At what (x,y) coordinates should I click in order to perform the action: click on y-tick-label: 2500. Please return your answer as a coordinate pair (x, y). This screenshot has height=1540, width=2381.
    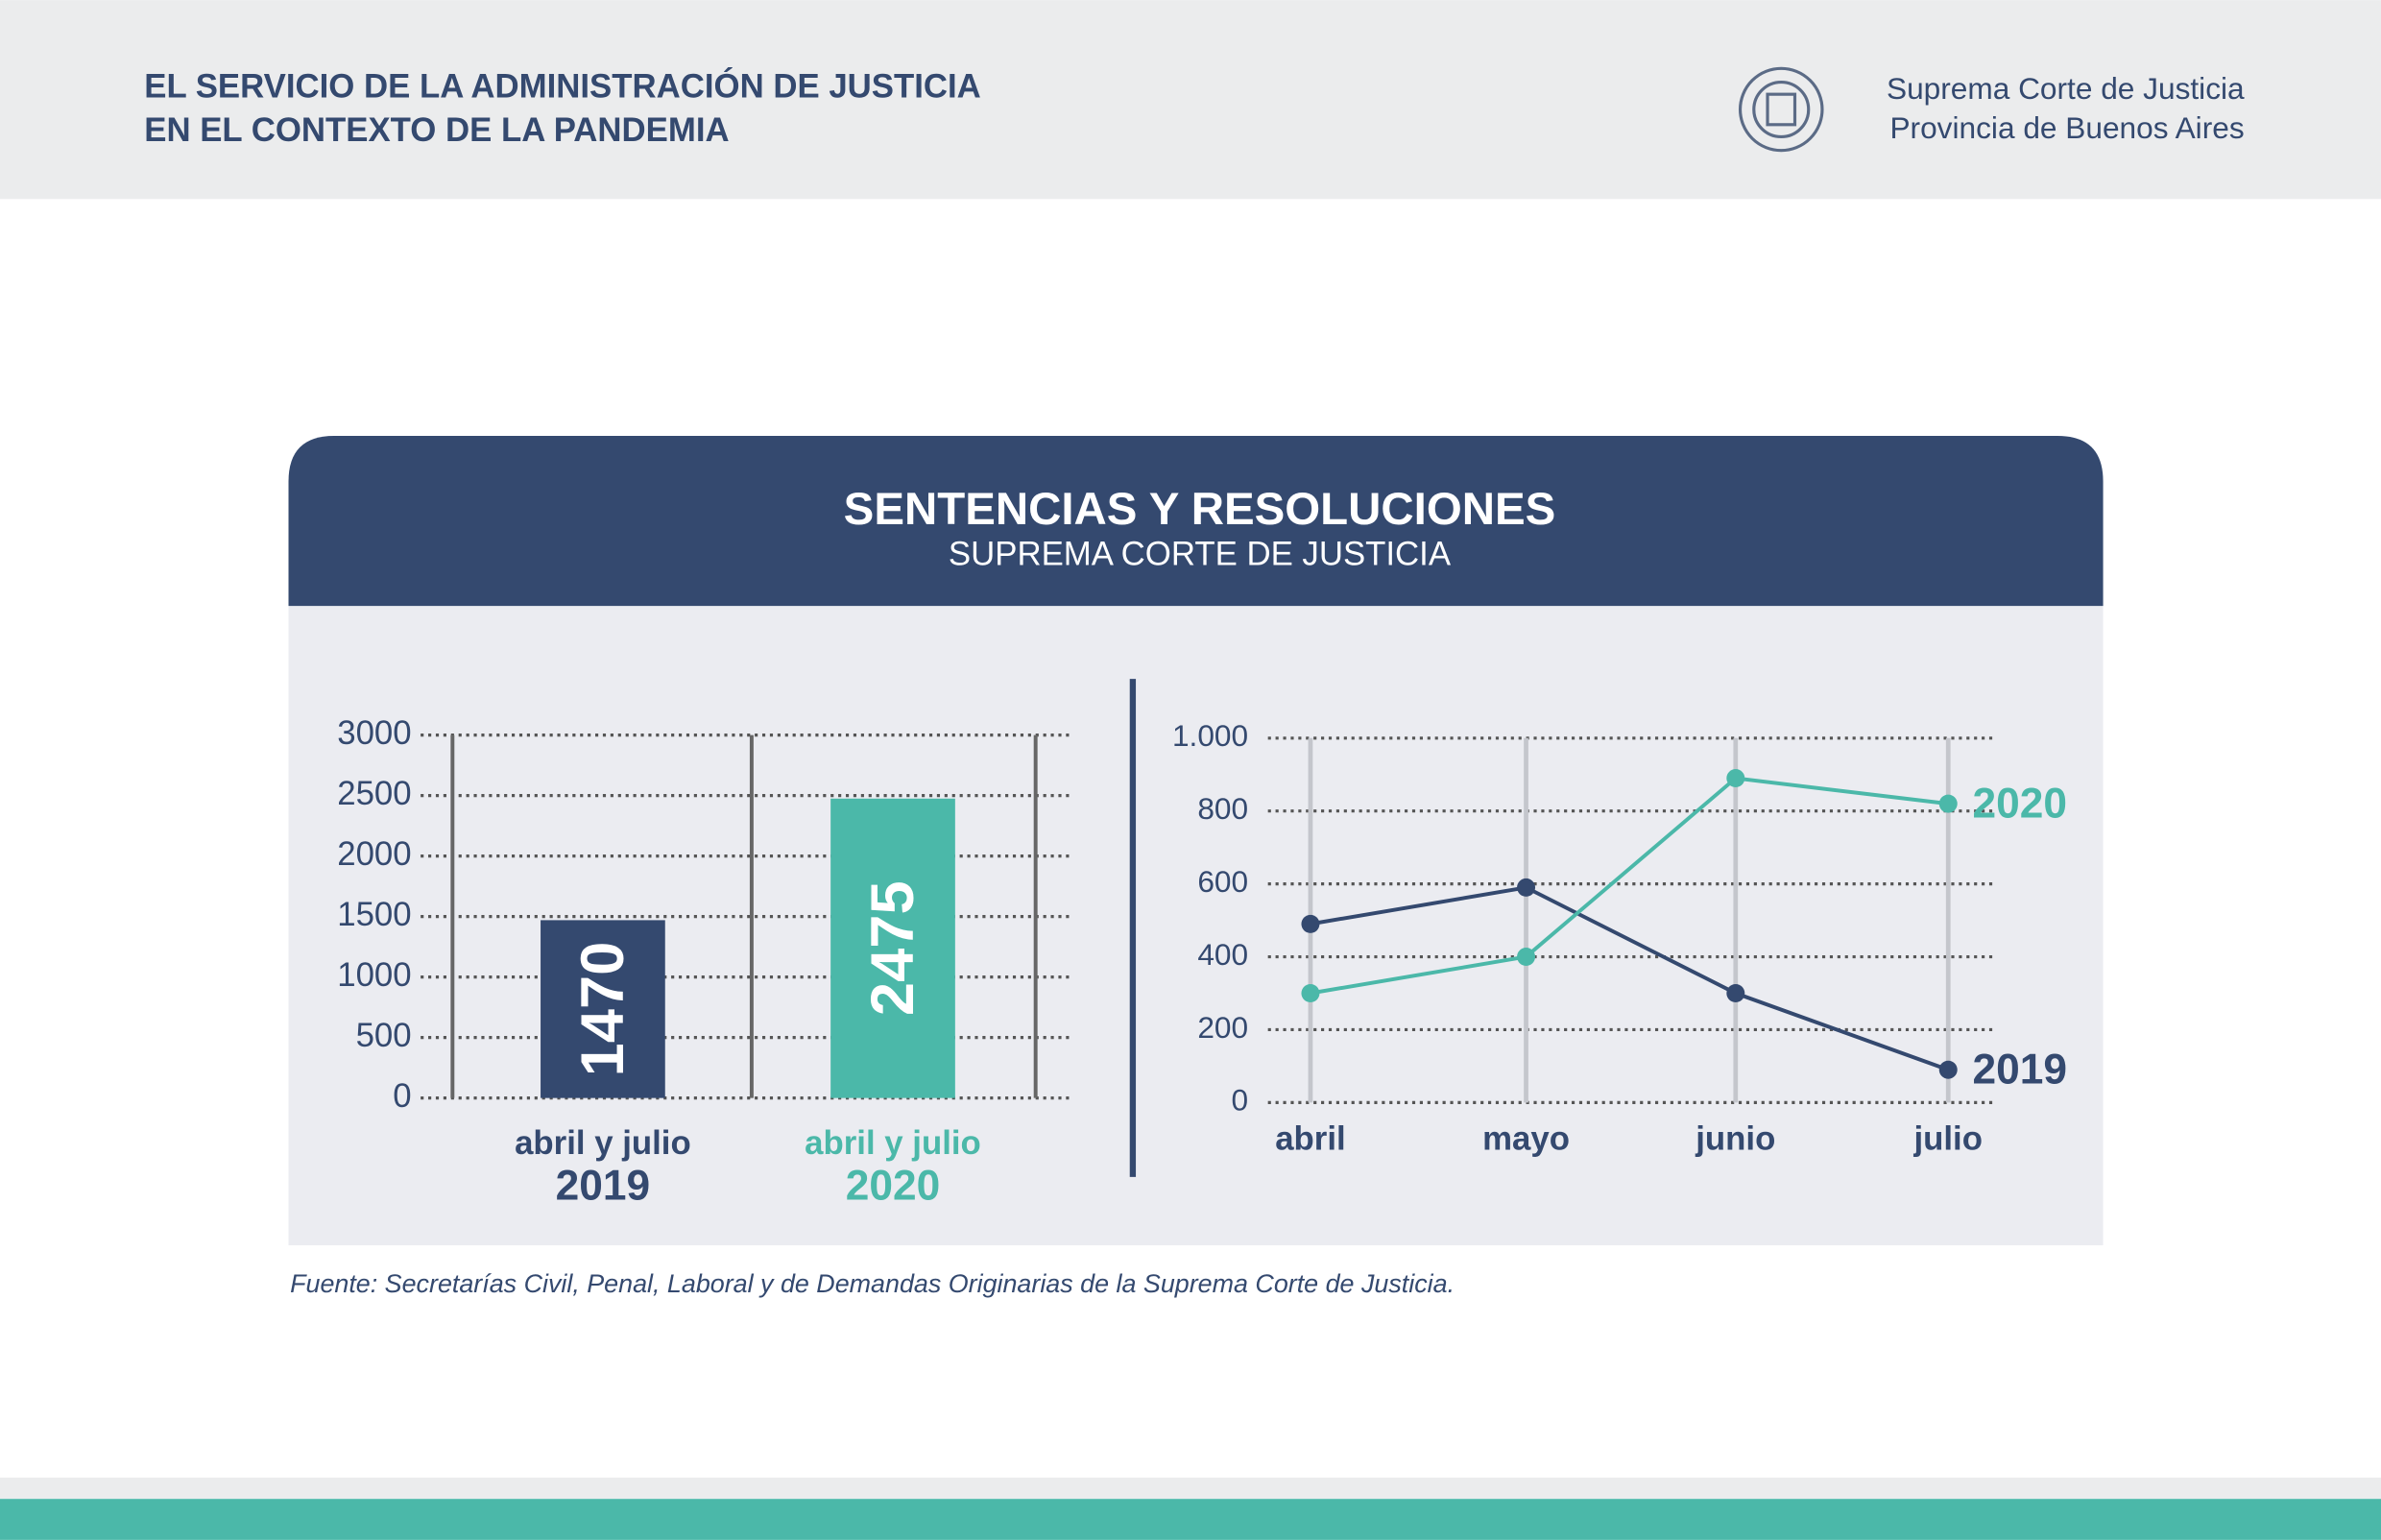
    Looking at the image, I should click on (374, 794).